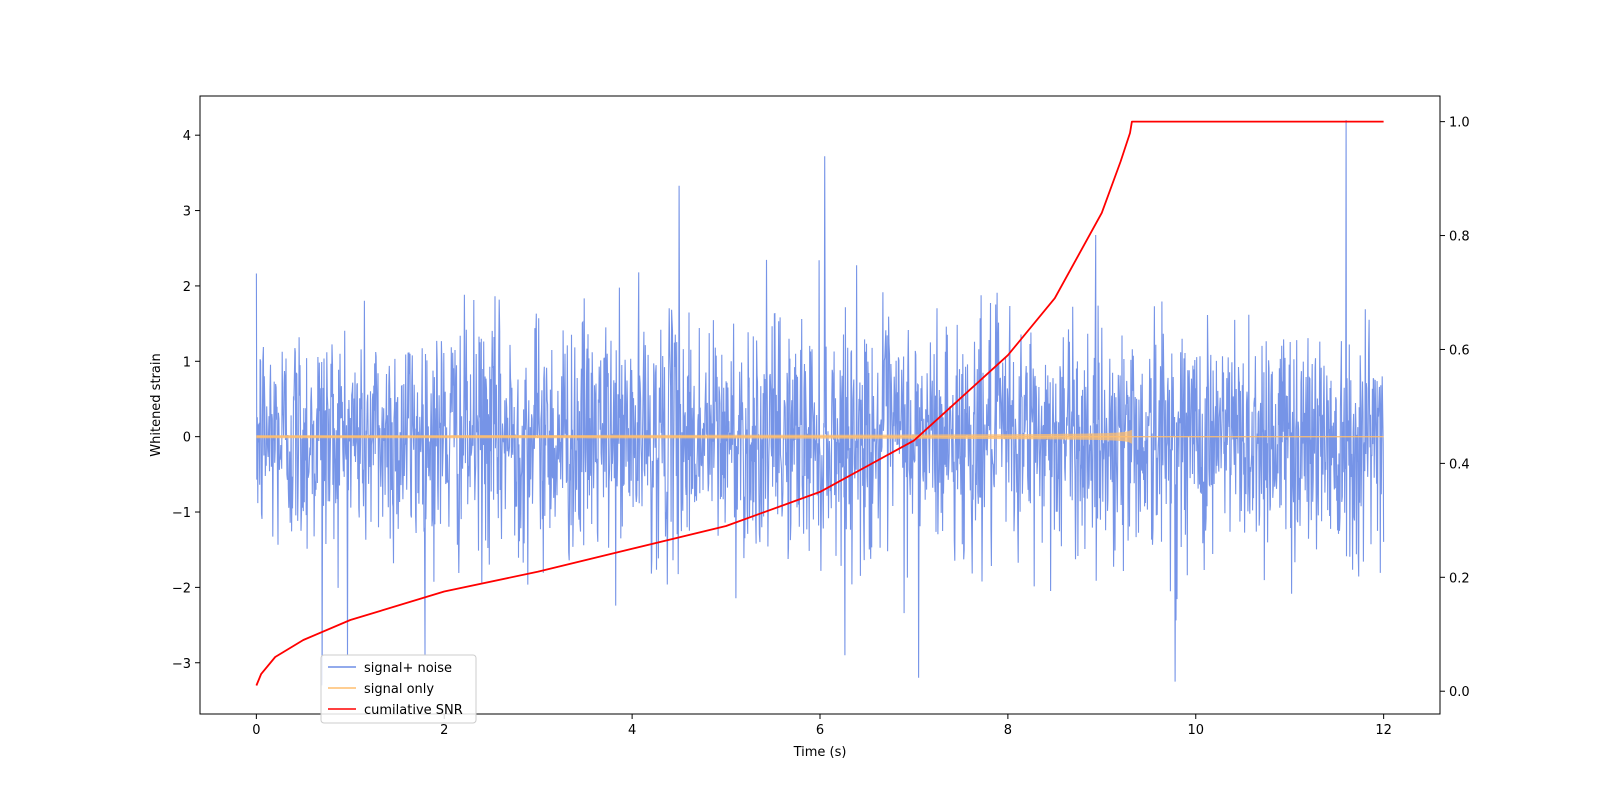 Image resolution: width=1600 pixels, height=800 pixels. What do you see at coordinates (1459, 464) in the screenshot?
I see `y2-tick-label: 0.4` at bounding box center [1459, 464].